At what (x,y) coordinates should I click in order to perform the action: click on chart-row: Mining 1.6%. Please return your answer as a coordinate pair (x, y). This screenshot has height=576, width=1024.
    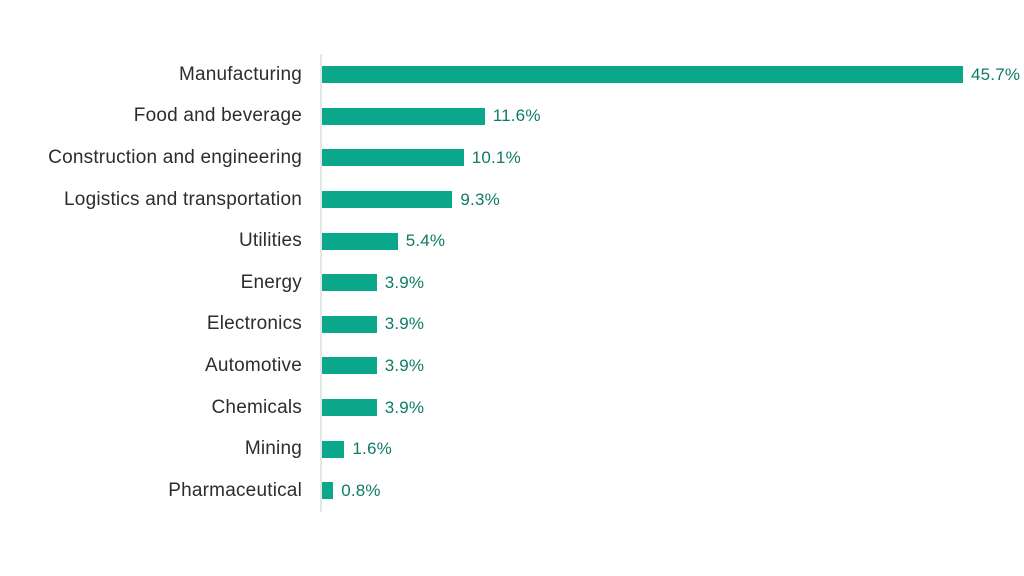
    Looking at the image, I should click on (512, 449).